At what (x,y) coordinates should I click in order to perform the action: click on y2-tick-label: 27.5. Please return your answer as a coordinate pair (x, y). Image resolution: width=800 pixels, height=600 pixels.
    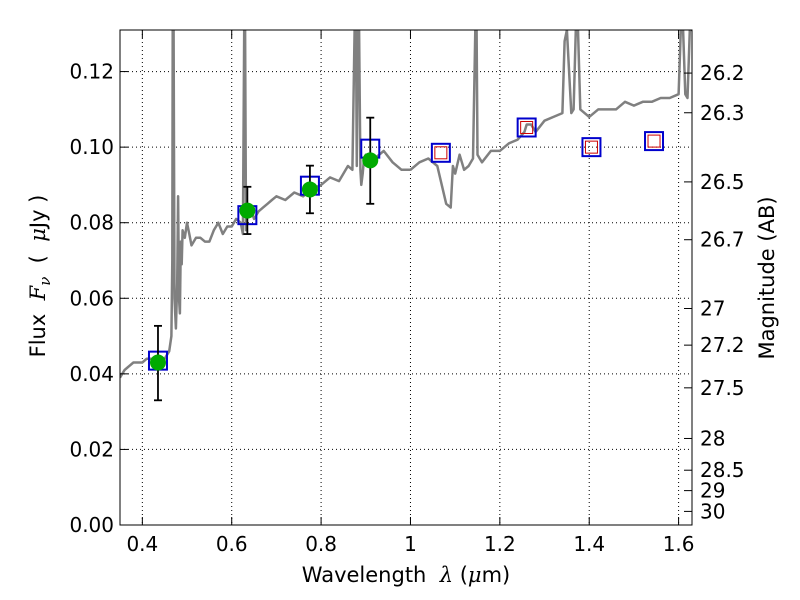
    Looking at the image, I should click on (722, 388).